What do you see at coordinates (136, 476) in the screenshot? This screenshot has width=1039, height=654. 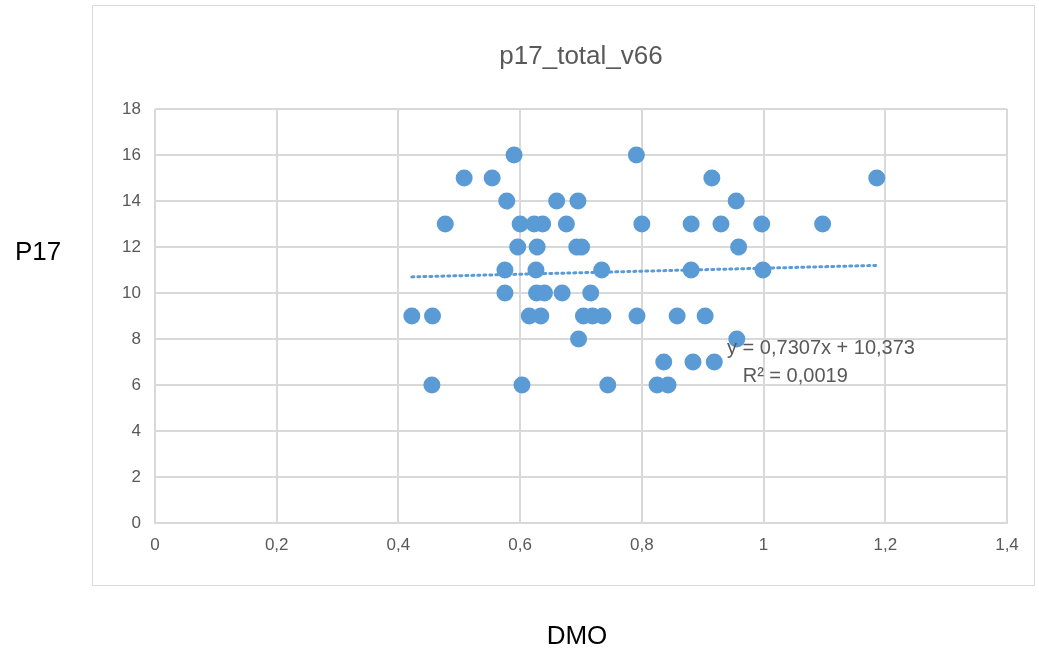 I see `y-tick-label: 2` at bounding box center [136, 476].